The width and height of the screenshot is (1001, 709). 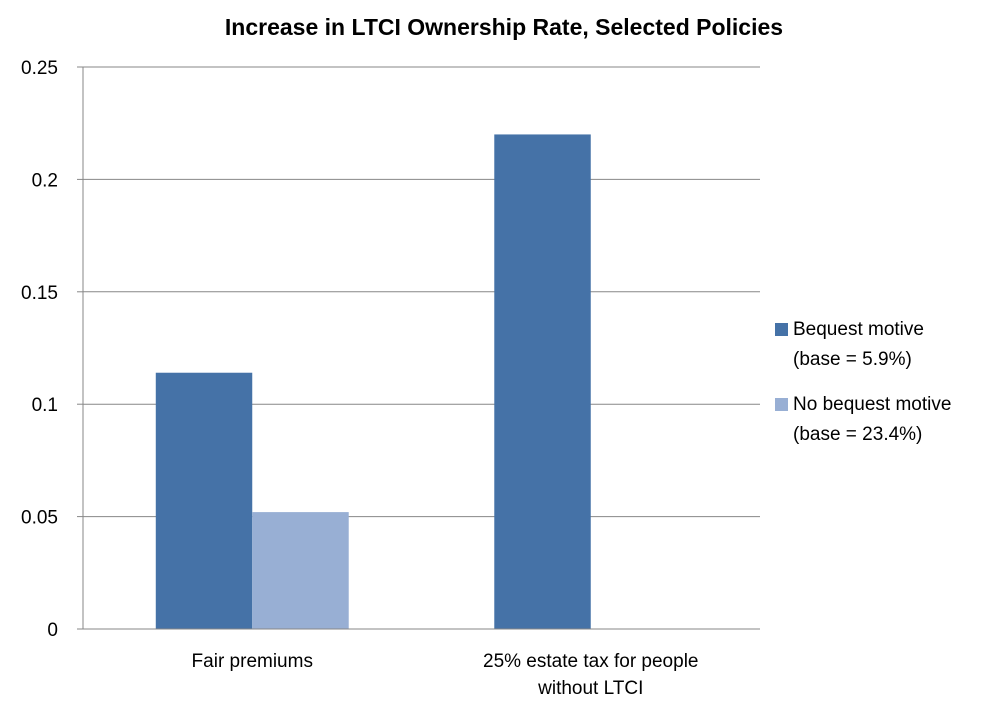 I want to click on x-category-label: Fair premiums, so click(x=252, y=661).